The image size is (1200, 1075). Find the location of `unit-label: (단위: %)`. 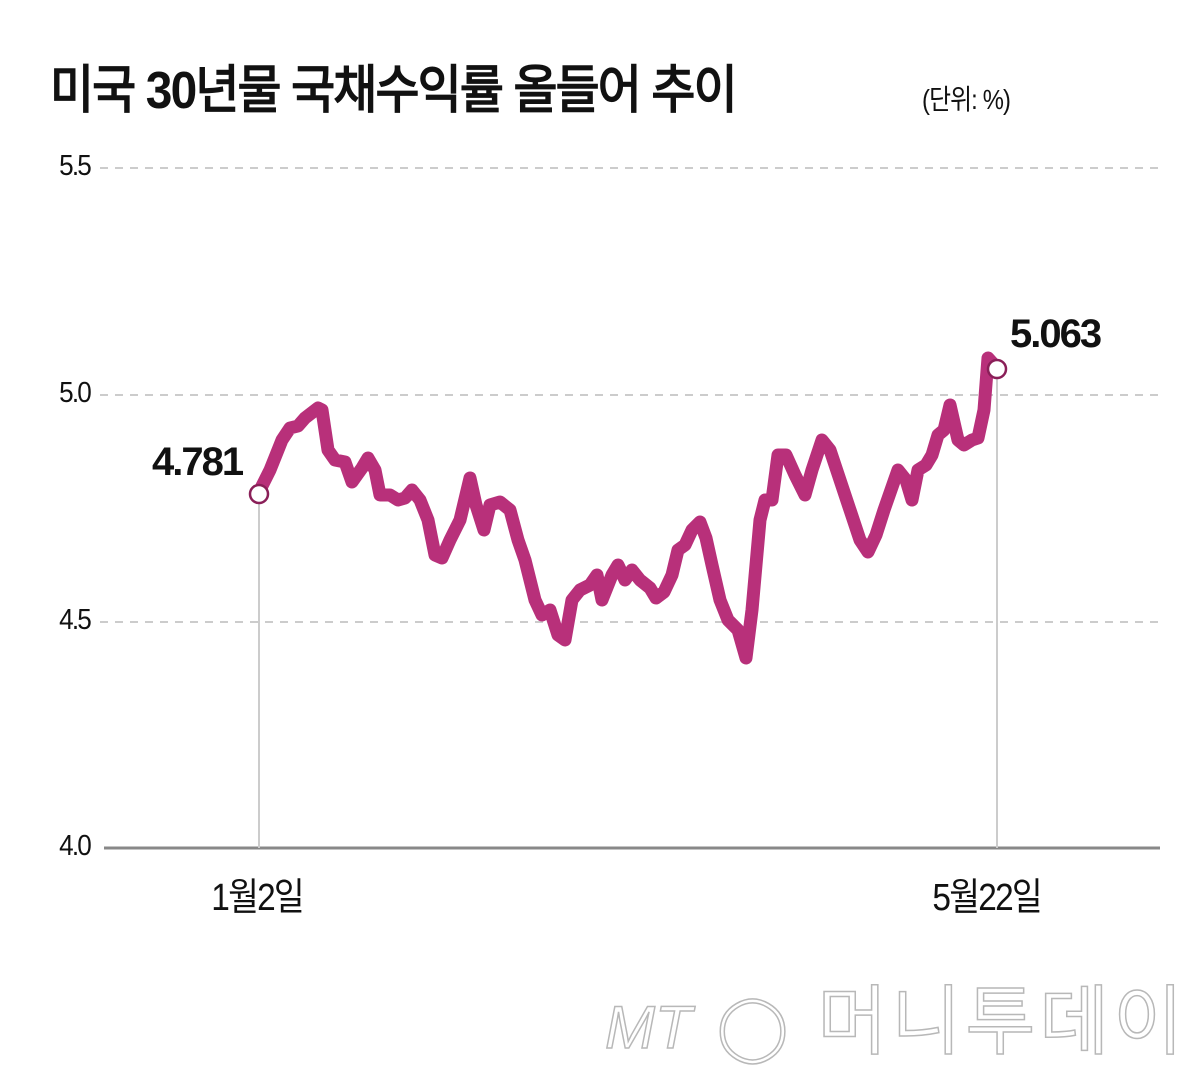

unit-label: (단위: %) is located at coordinates (966, 99).